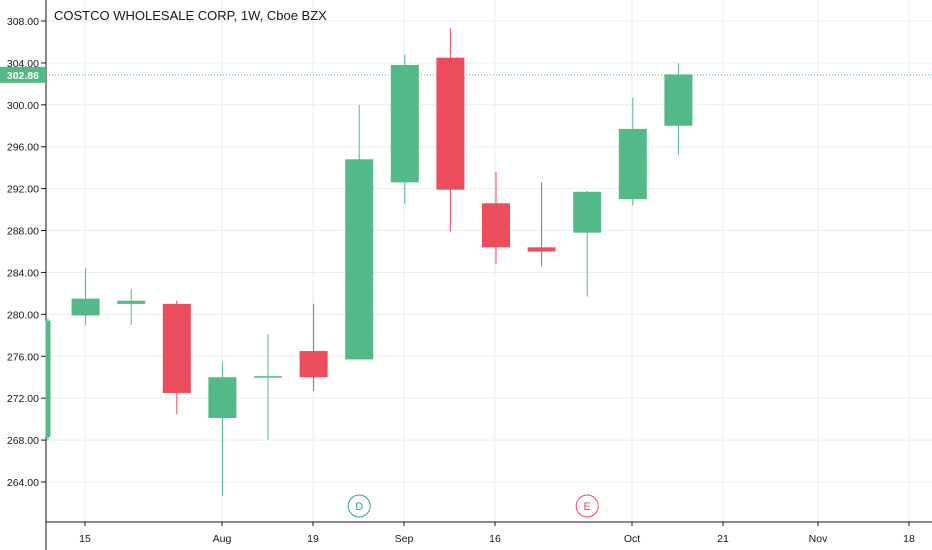 The width and height of the screenshot is (932, 550). Describe the element at coordinates (909, 539) in the screenshot. I see `x-tick-label: 18` at that location.